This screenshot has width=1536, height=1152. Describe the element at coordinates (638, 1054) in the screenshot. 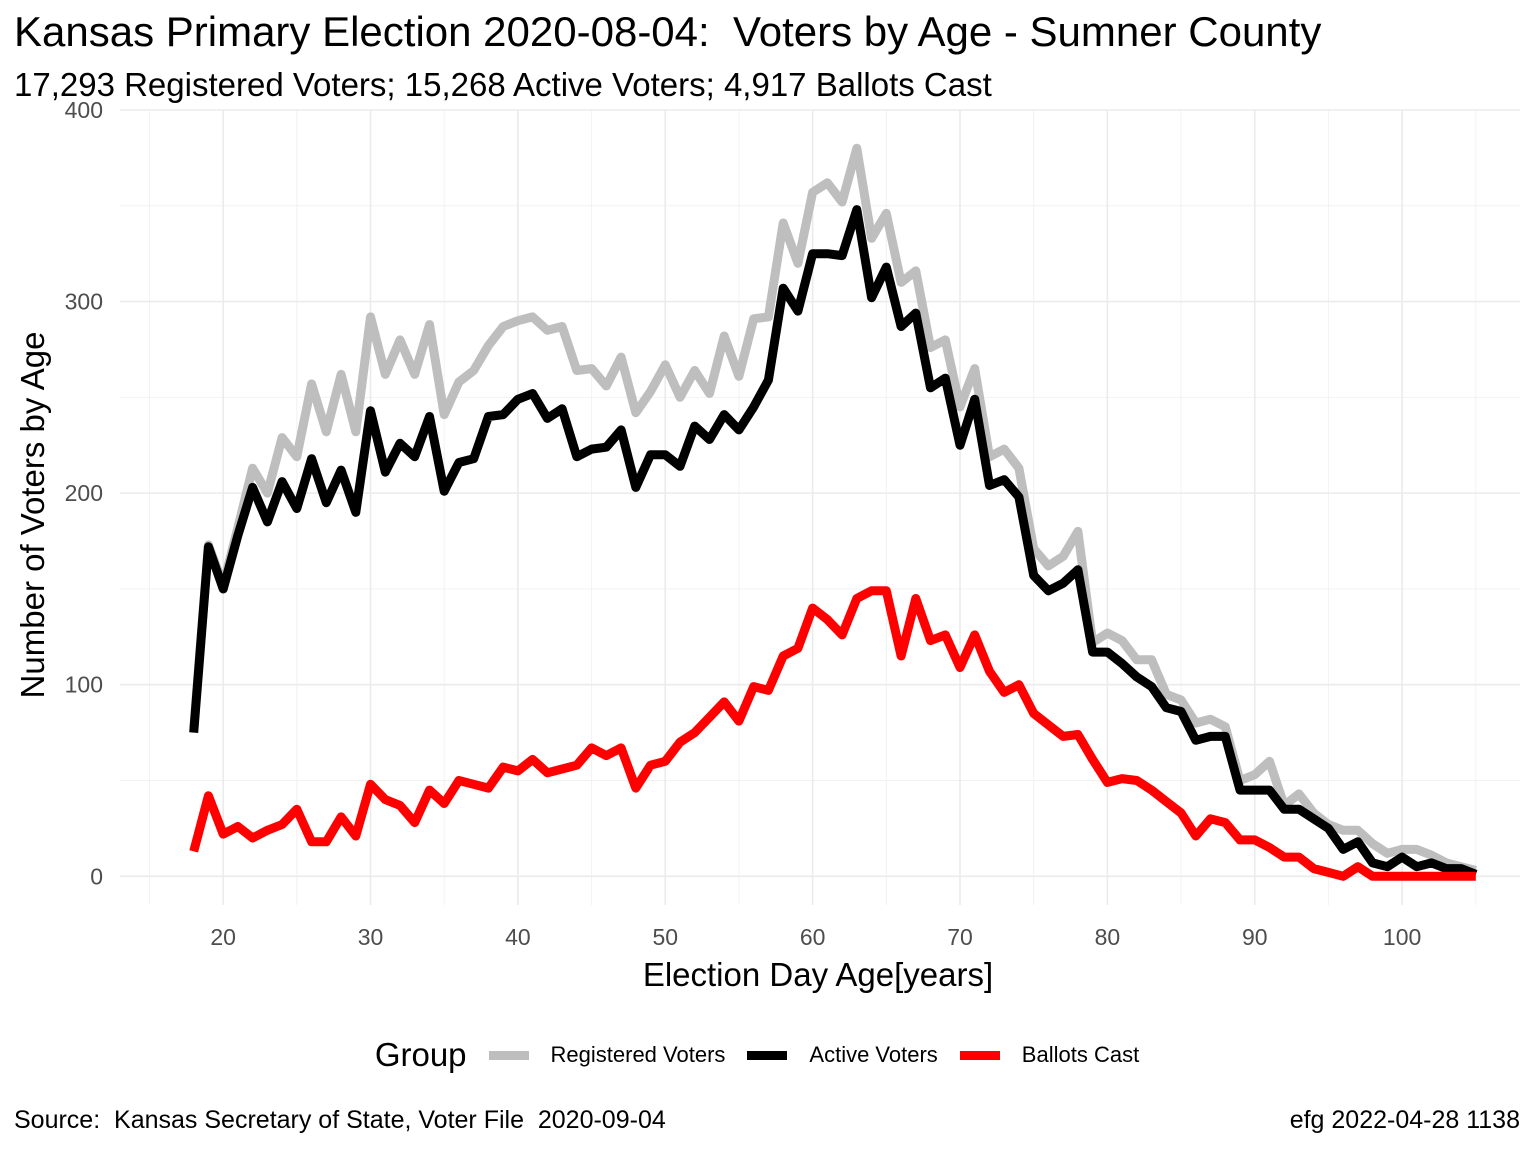

I see `legend-label-registered: Registered Voters` at that location.